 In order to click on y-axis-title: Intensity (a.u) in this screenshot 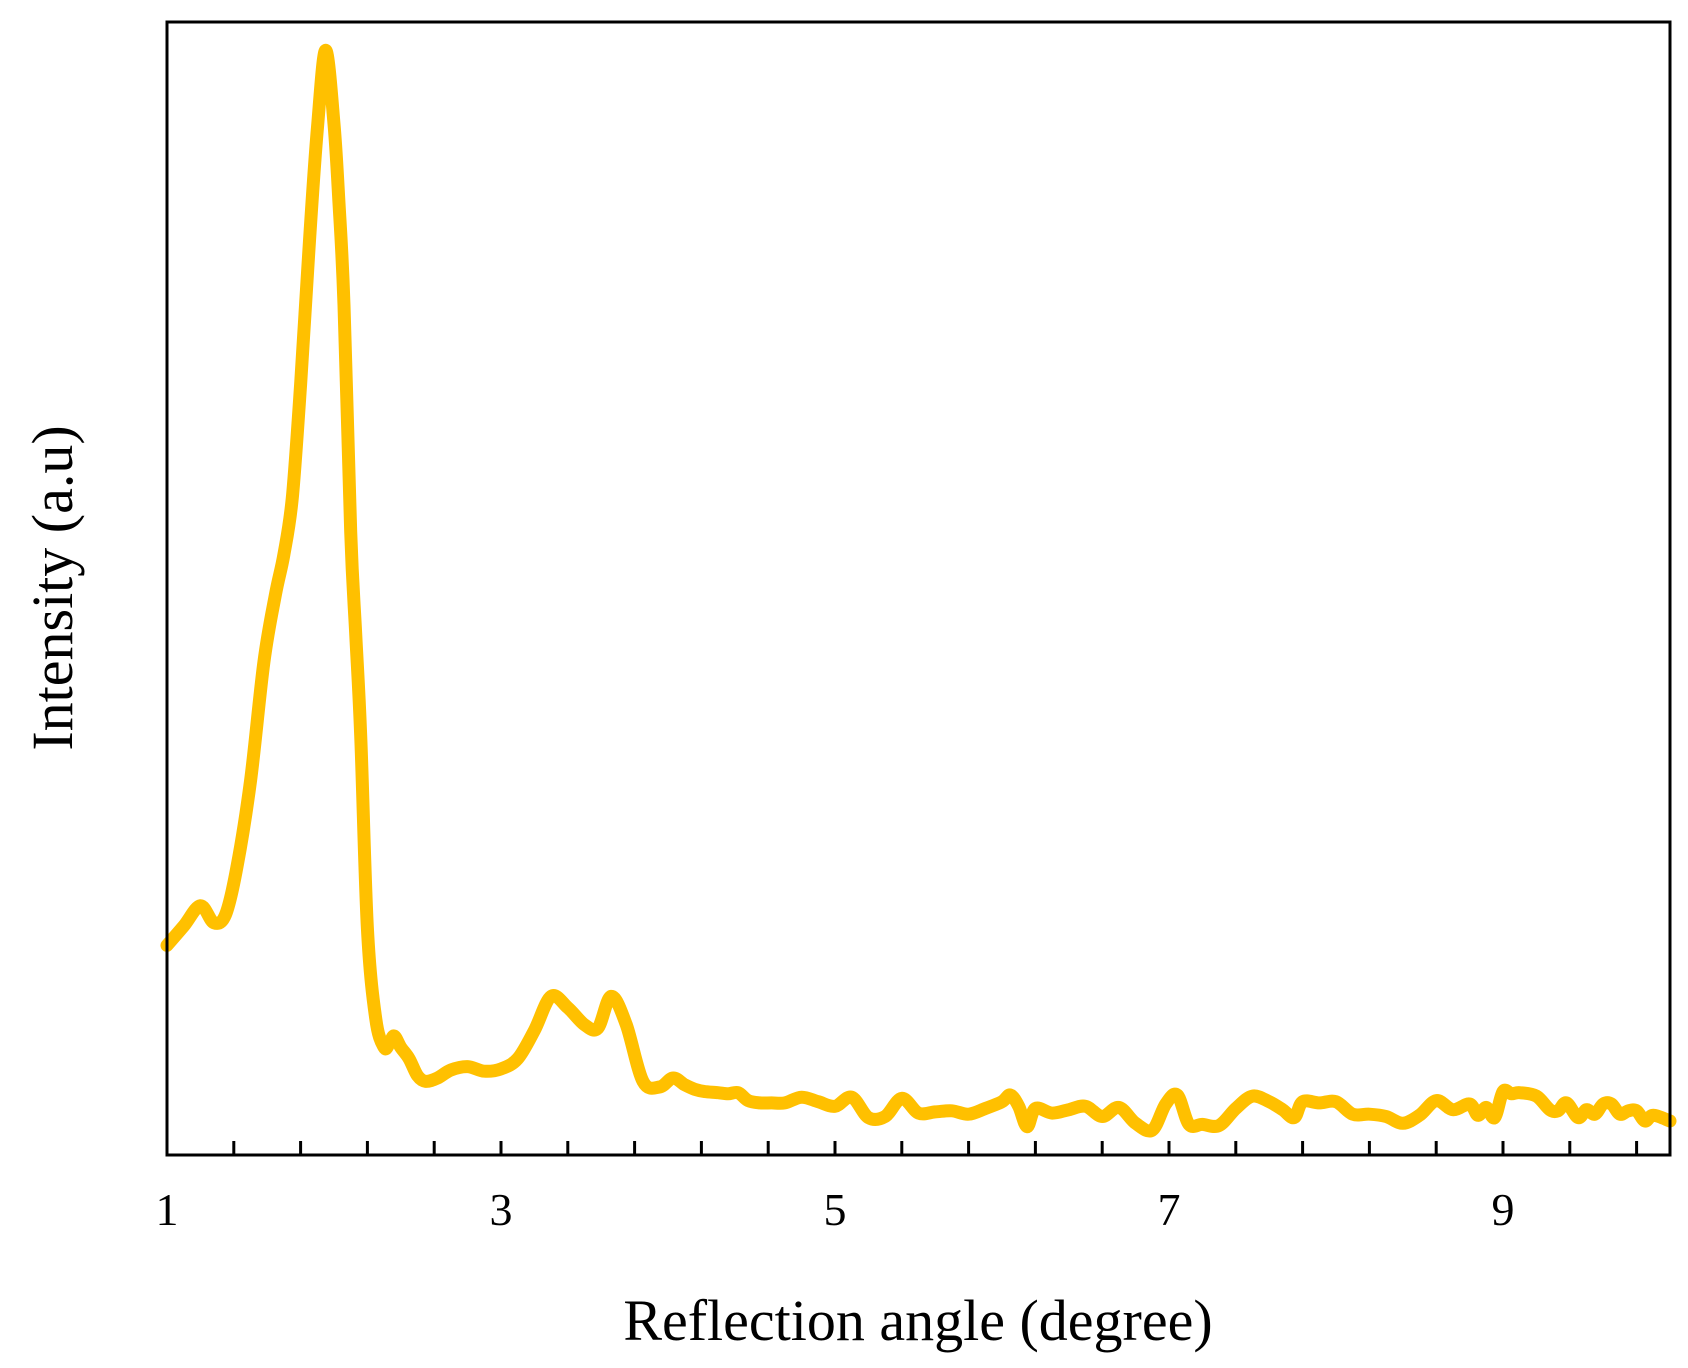, I will do `click(52, 587)`.